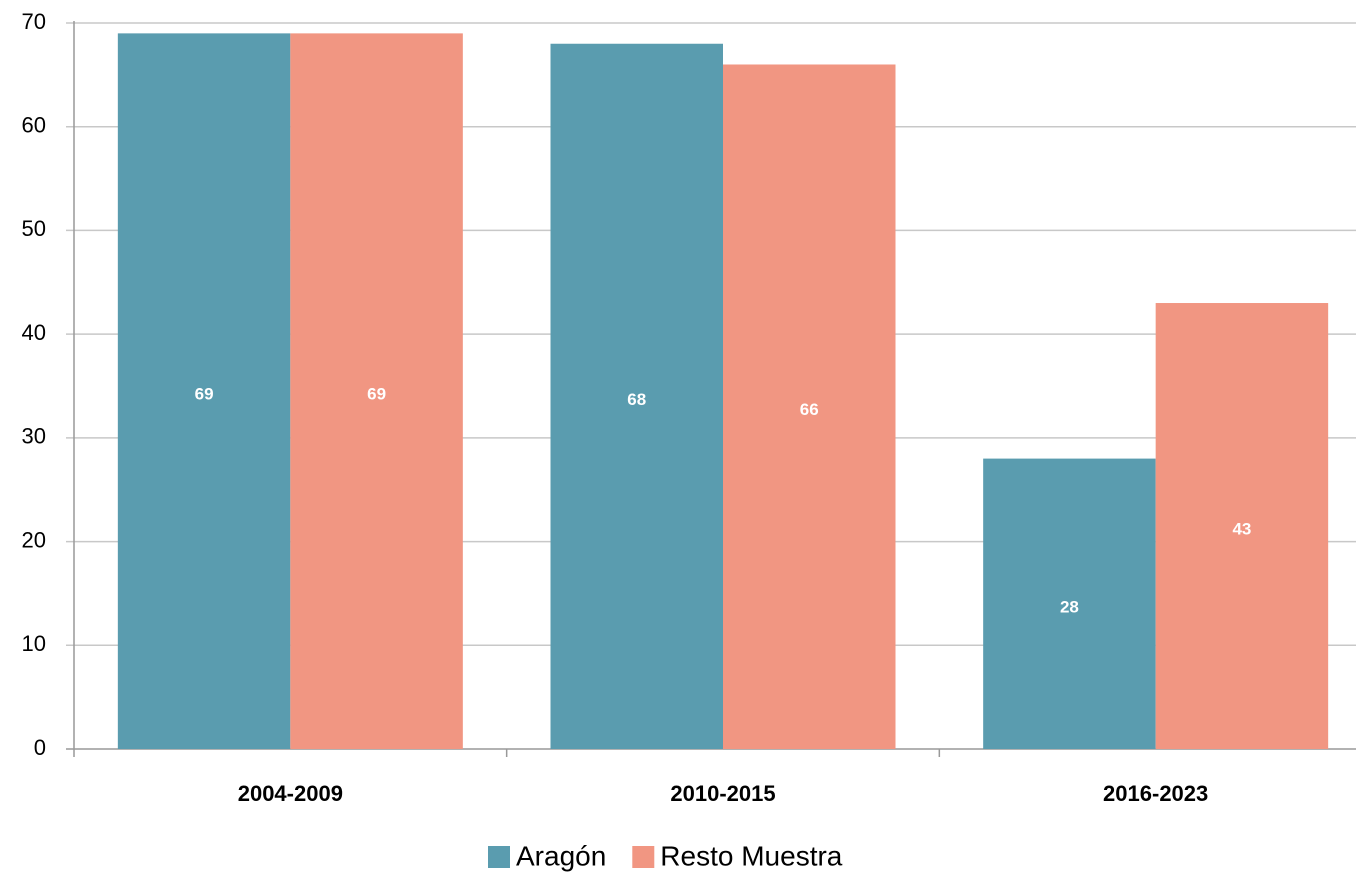 The width and height of the screenshot is (1356, 872). Describe the element at coordinates (34, 125) in the screenshot. I see `y-tick-label: 60` at that location.